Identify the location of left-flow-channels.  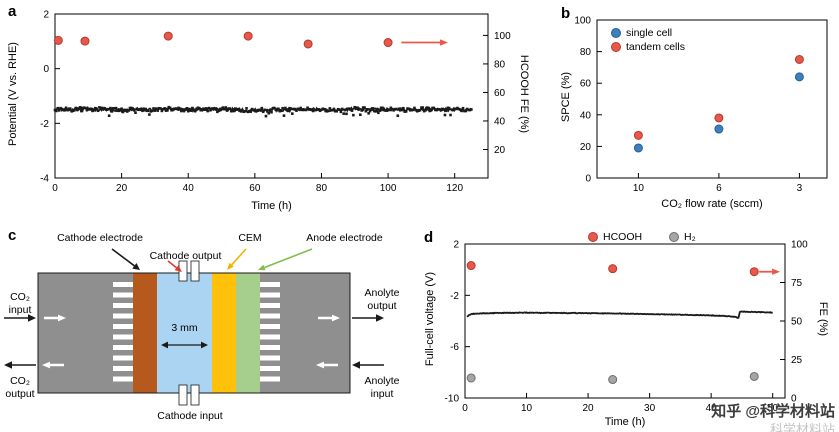
(123, 332).